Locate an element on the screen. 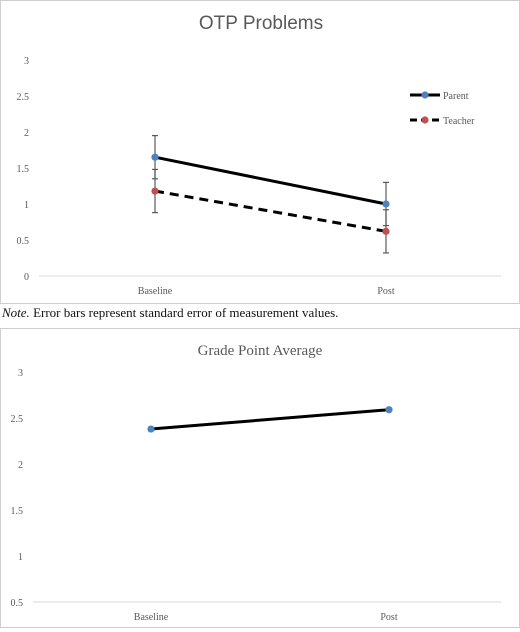  legend-label-parent: Parent is located at coordinates (456, 96).